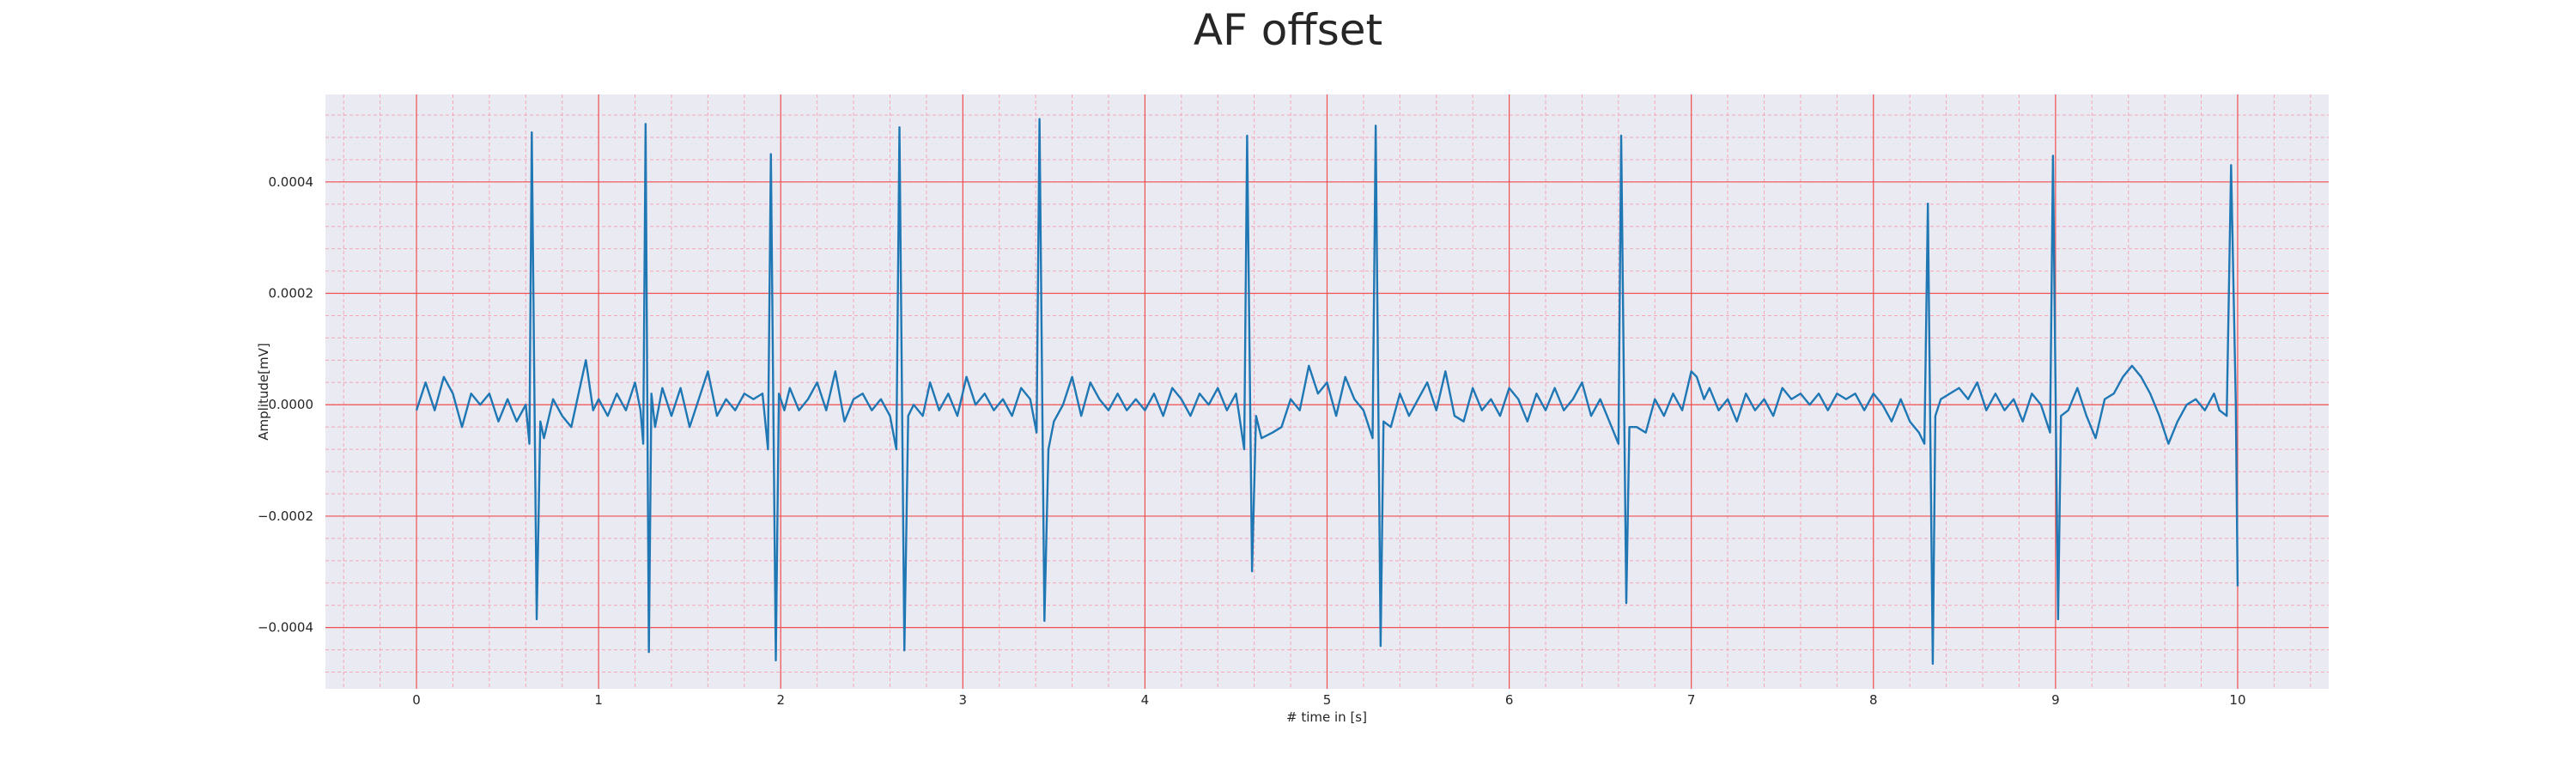 Image resolution: width=2576 pixels, height=773 pixels. What do you see at coordinates (285, 516) in the screenshot?
I see `y-tick-label: −0.0002` at bounding box center [285, 516].